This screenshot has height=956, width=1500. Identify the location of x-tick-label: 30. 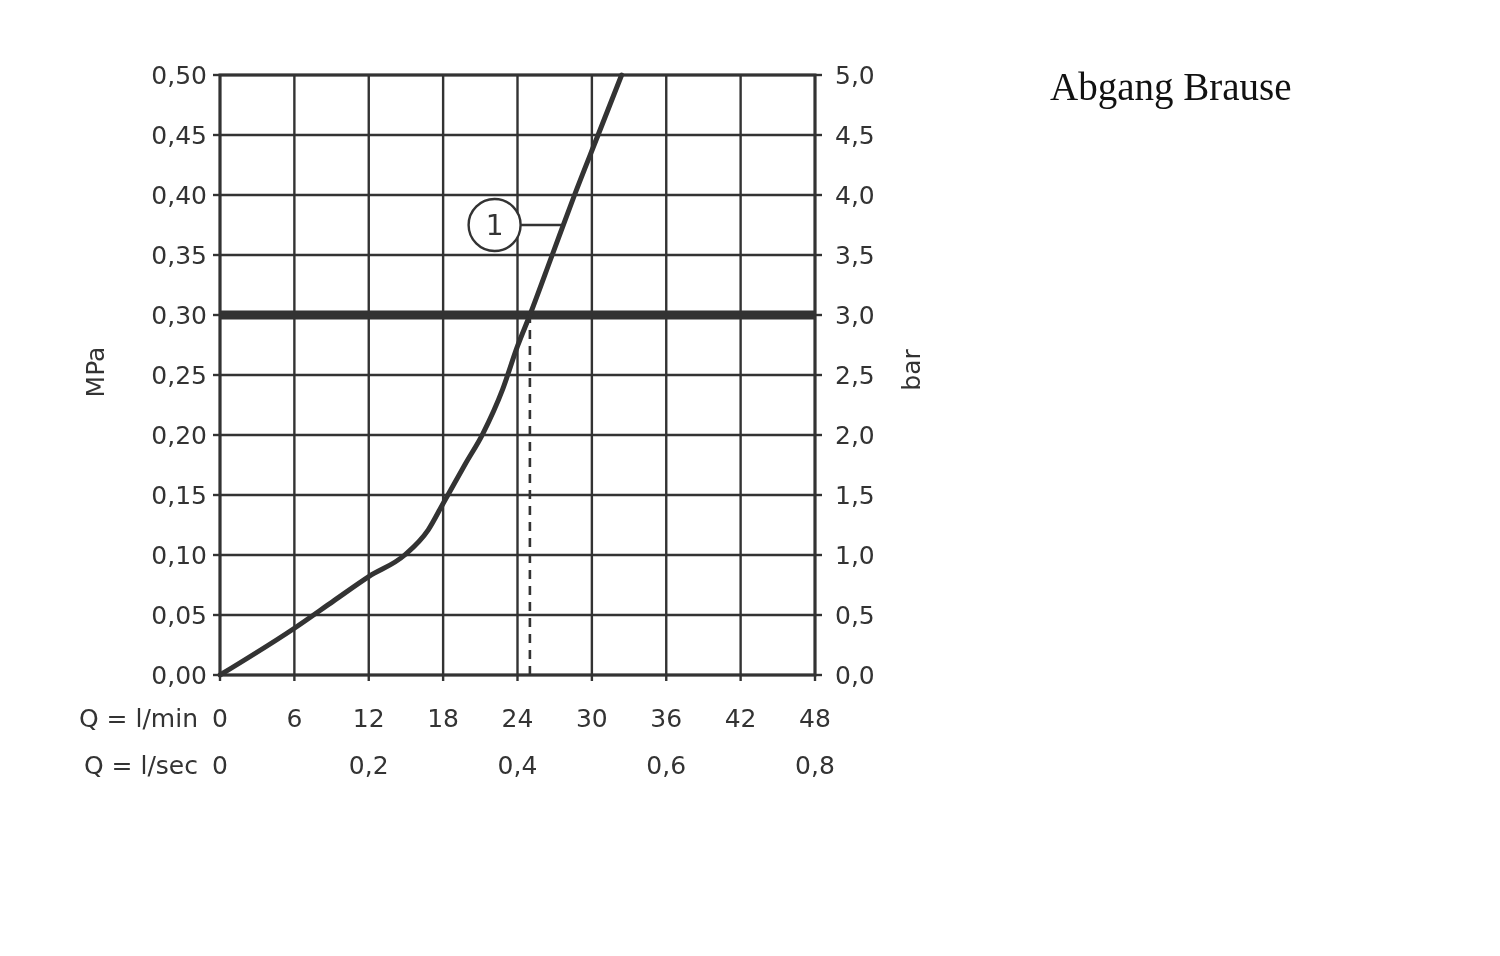
(591, 718).